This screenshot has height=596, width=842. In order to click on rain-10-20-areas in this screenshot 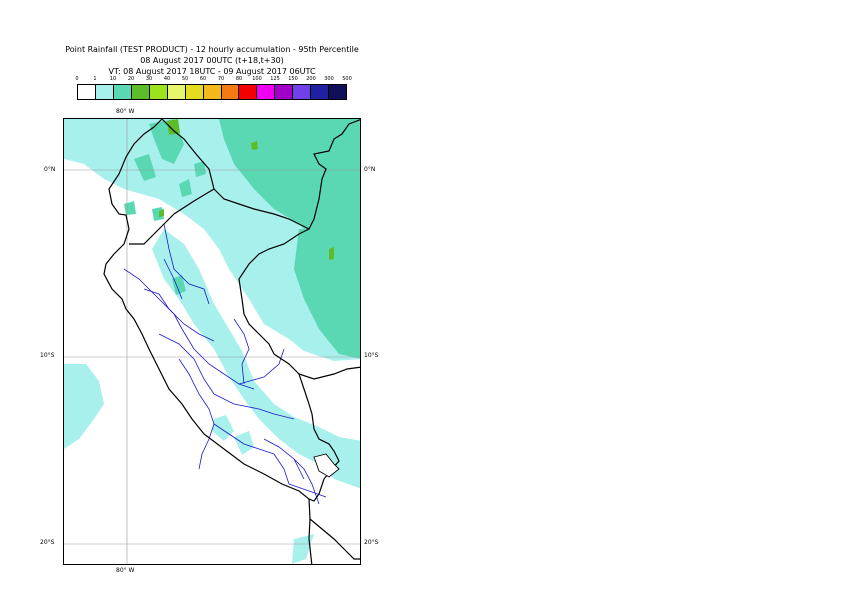, I will do `click(242, 239)`.